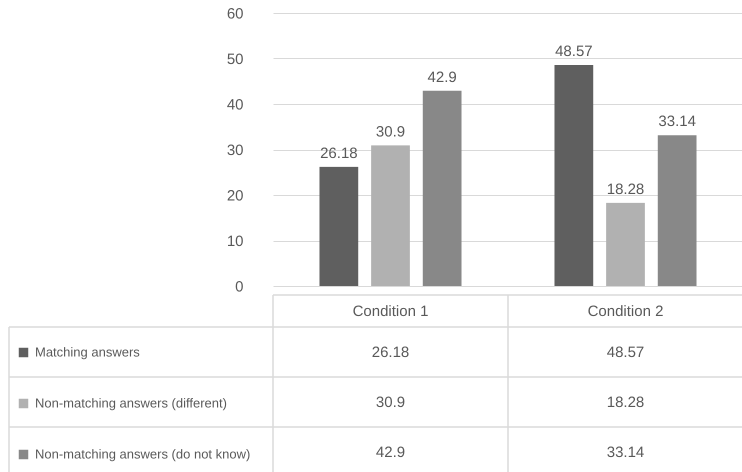  Describe the element at coordinates (235, 105) in the screenshot. I see `y-tick-label: 40` at that location.